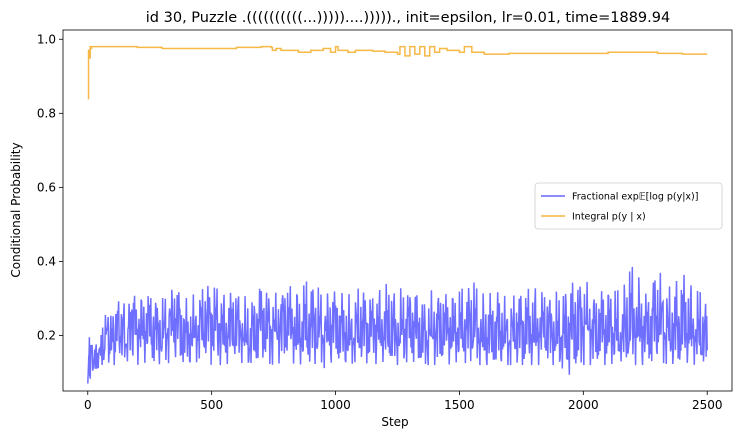  What do you see at coordinates (16, 209) in the screenshot?
I see `y-axis-label: Conditional Probability` at bounding box center [16, 209].